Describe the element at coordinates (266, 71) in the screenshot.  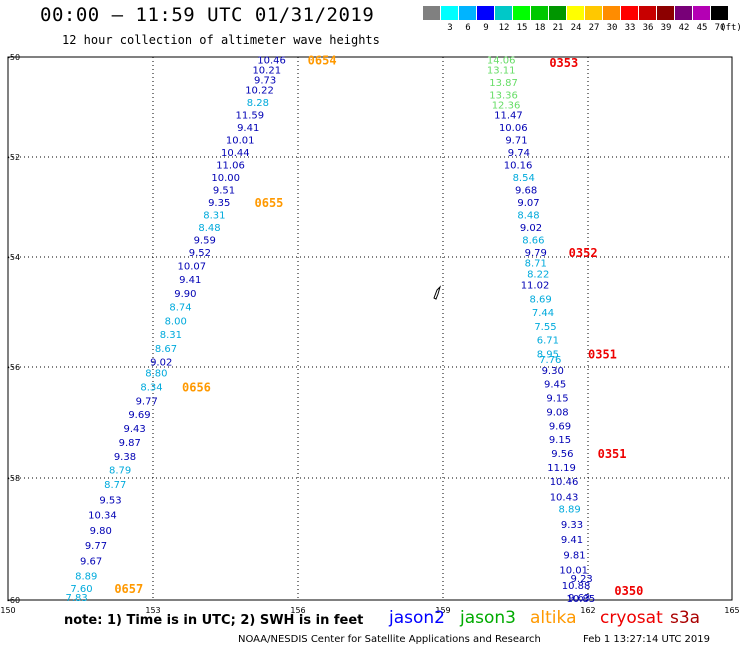
I see `wave-height-label: 10.21` at that location.